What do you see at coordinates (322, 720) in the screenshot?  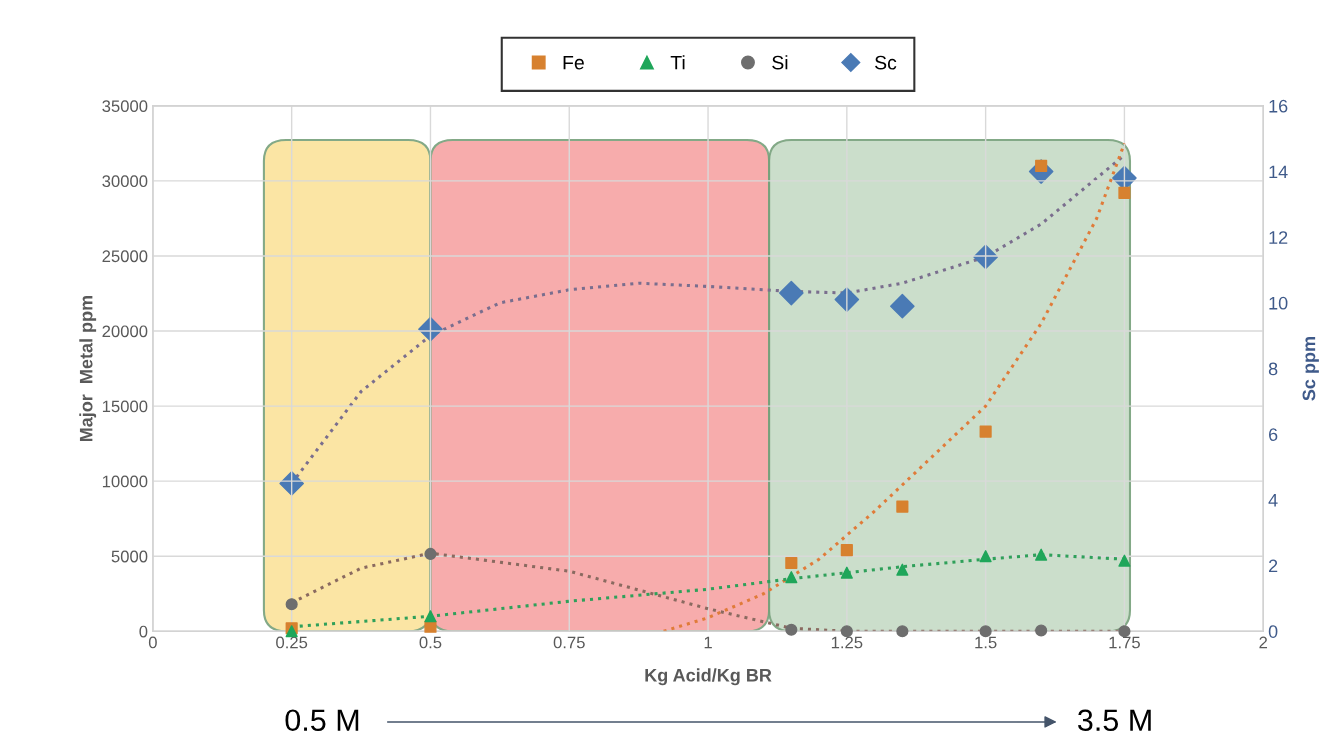 I see `text: 0.5 M` at bounding box center [322, 720].